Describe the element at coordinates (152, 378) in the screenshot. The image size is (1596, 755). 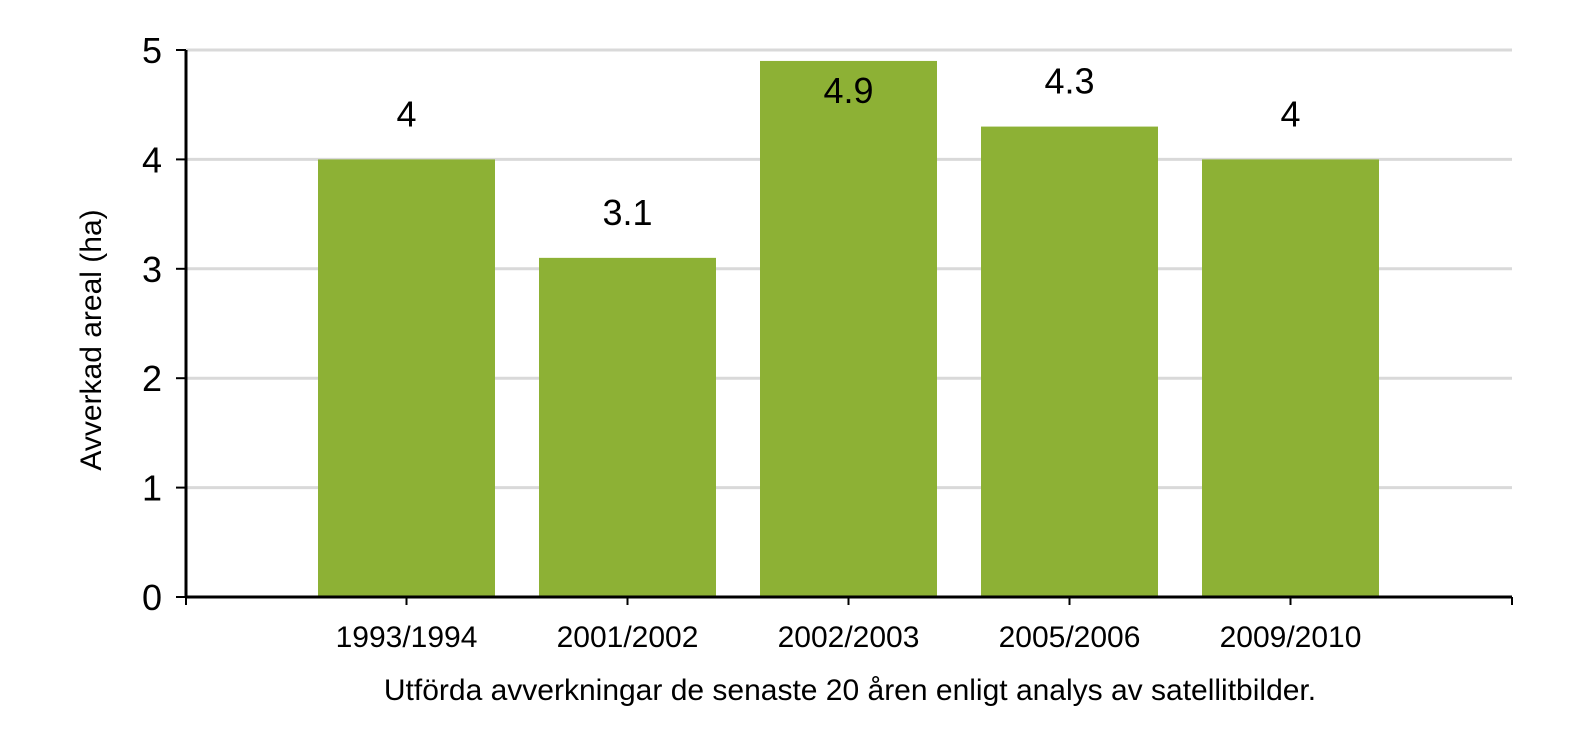
I see `y-tick-label: 2` at that location.